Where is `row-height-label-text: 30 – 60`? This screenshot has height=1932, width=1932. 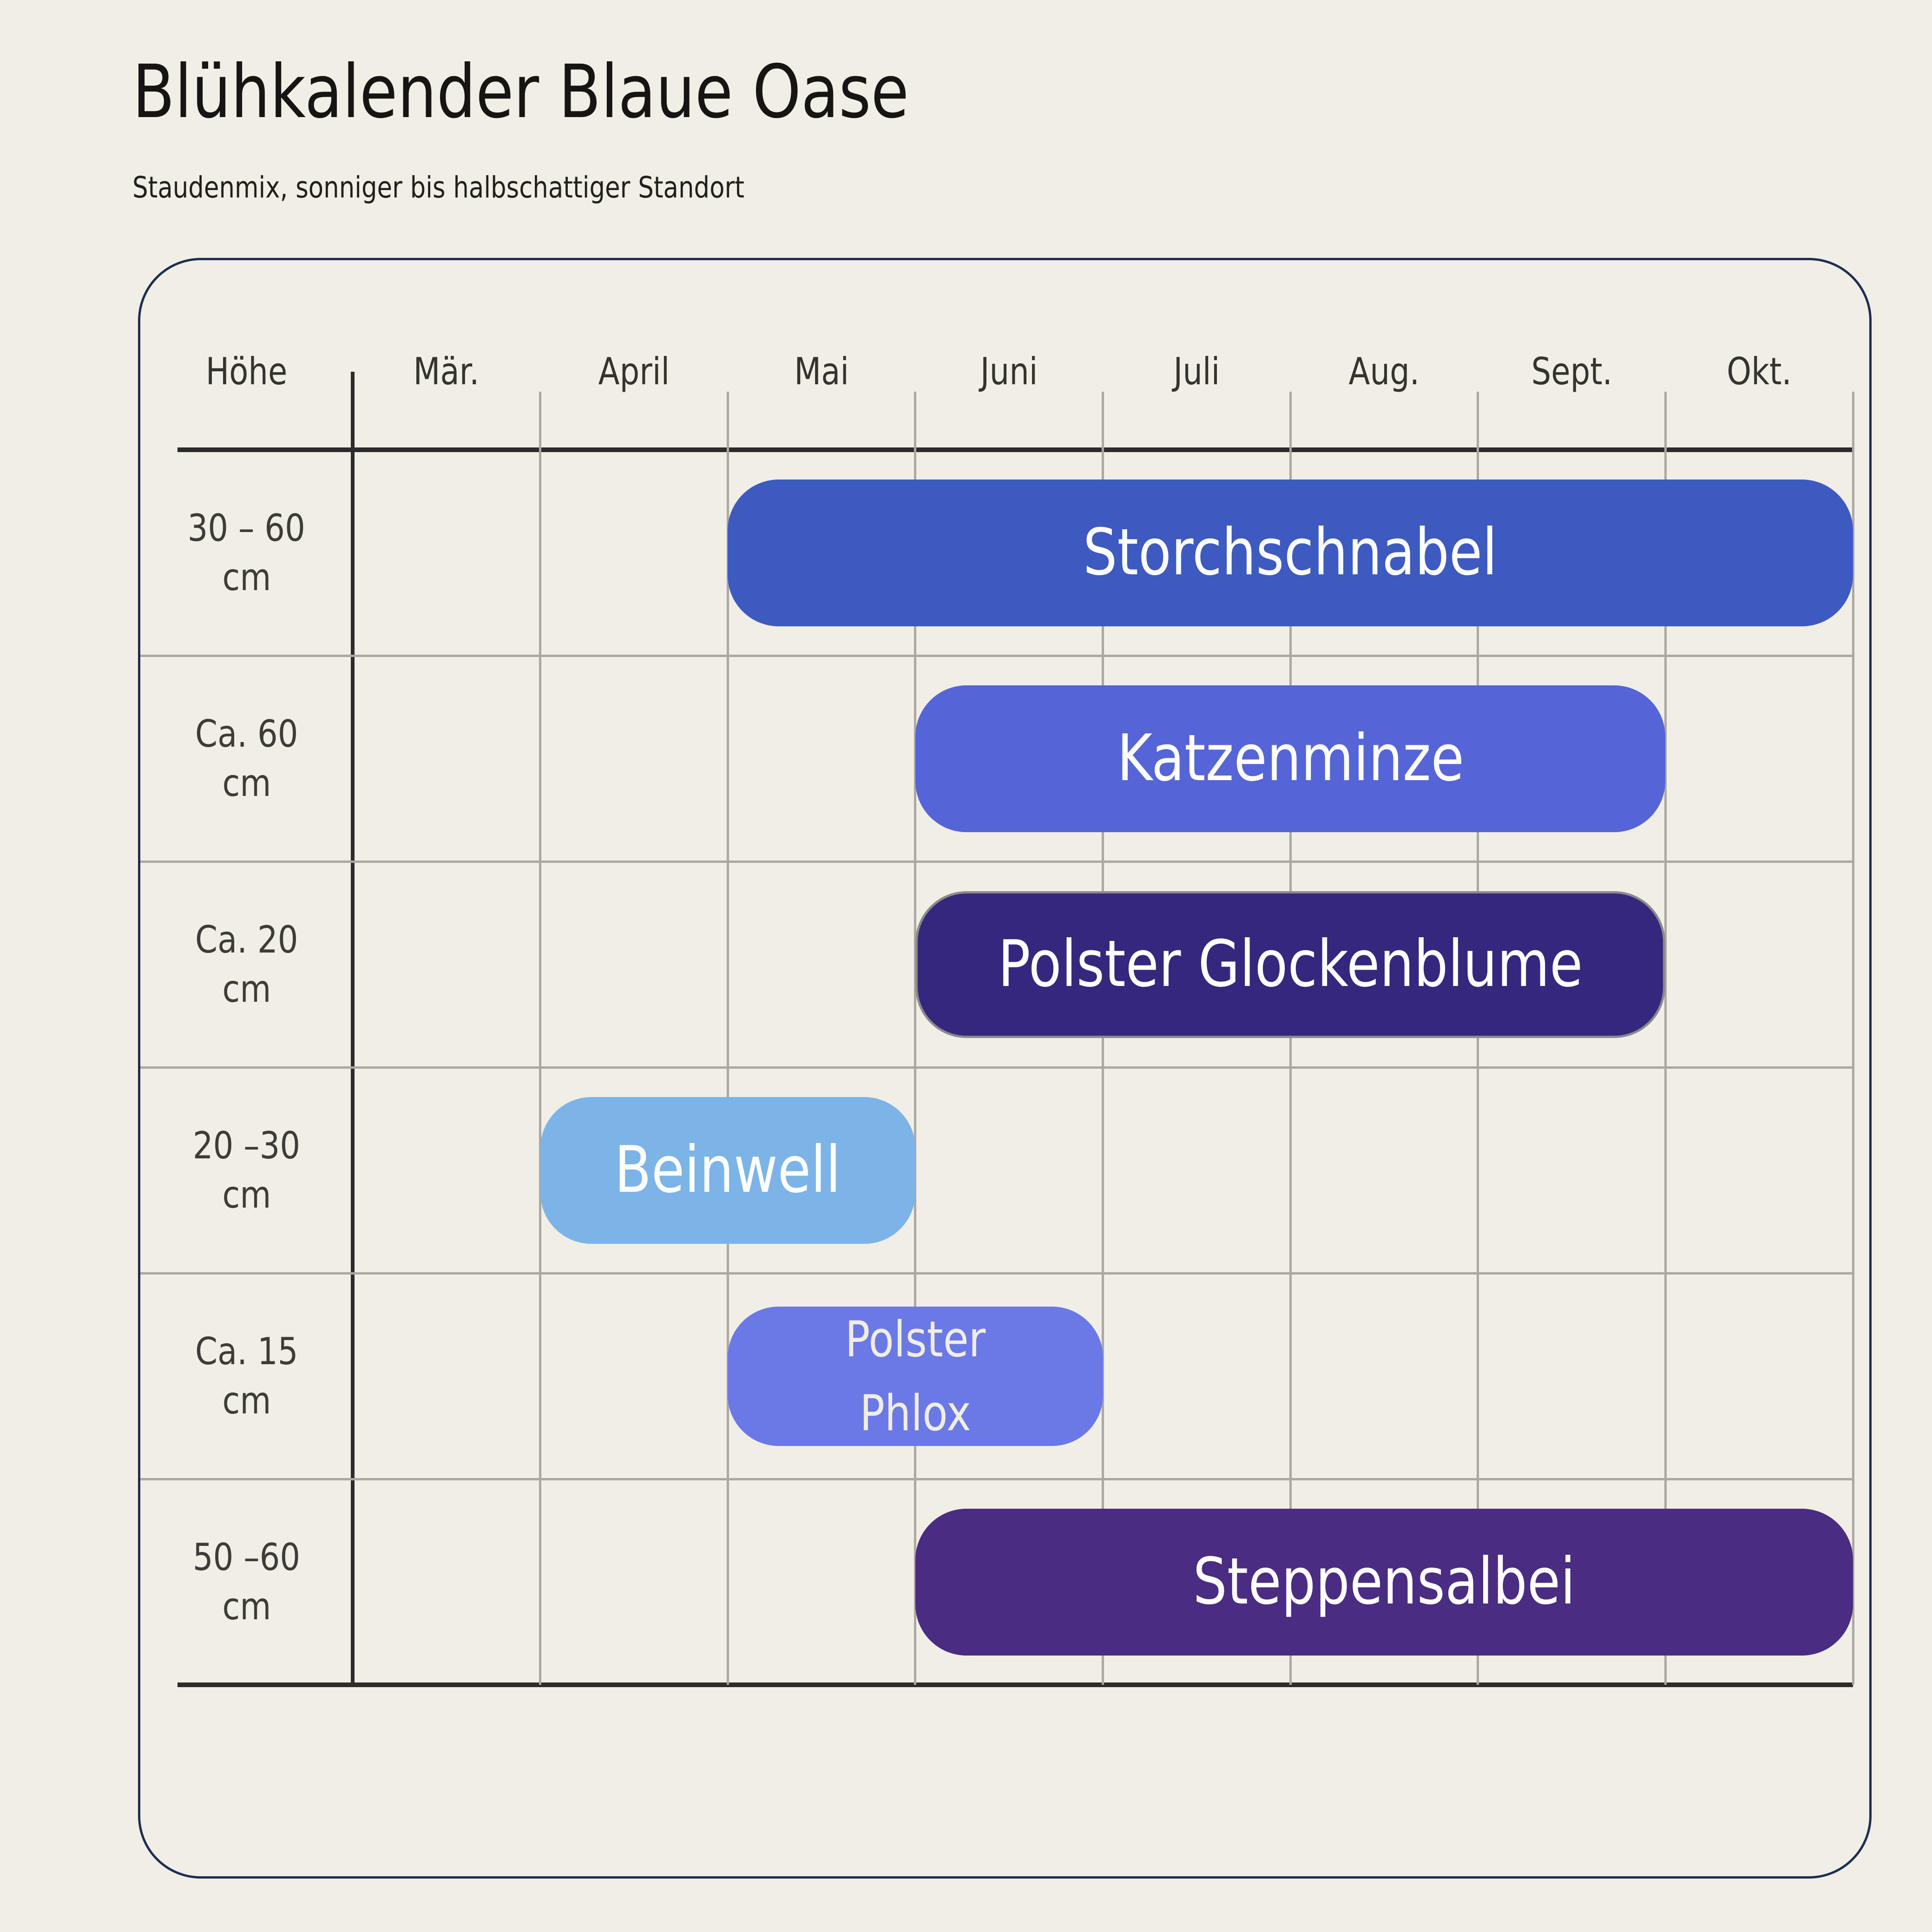
row-height-label-text: 30 – 60 is located at coordinates (246, 528).